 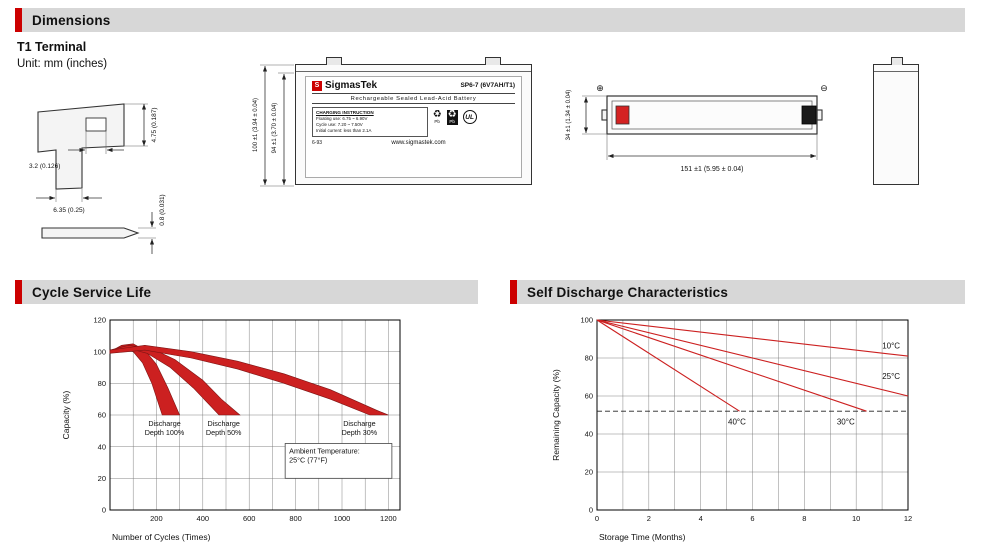 I want to click on battery-subtitle: Rechargeable Sealed Lead-Acid Battery, so click(x=413, y=98).